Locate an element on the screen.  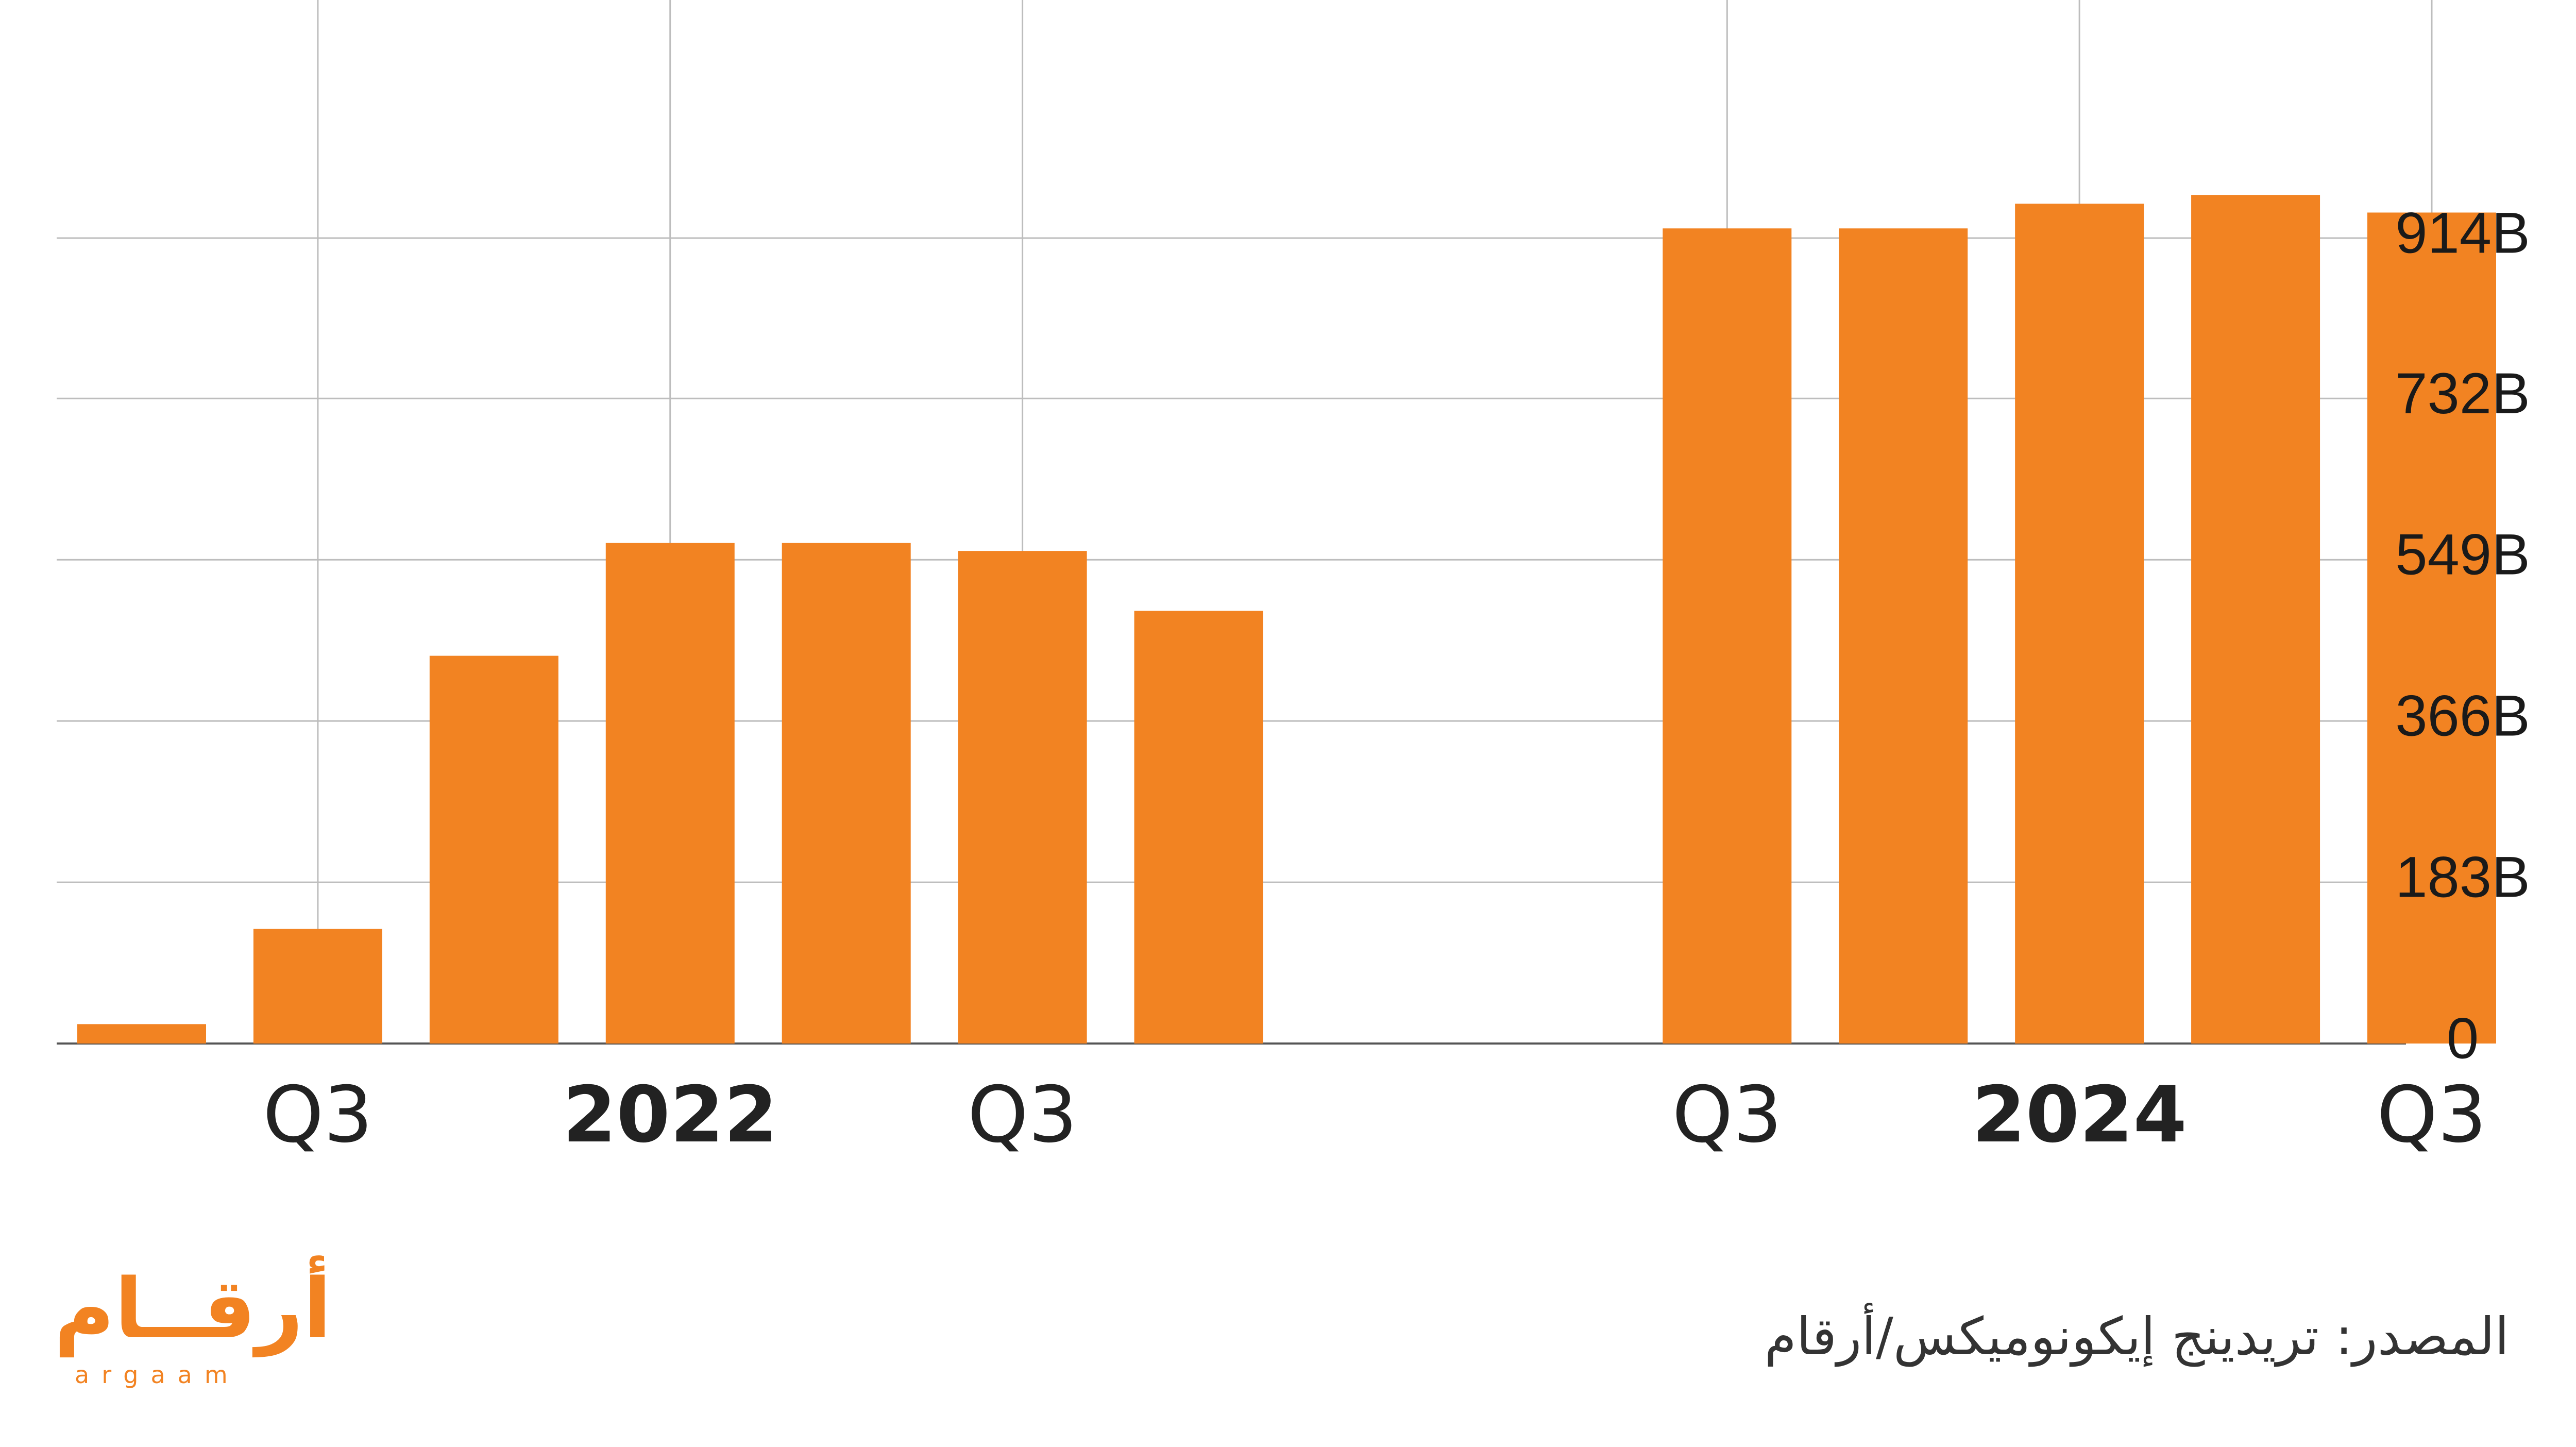
argaam-logo: أرقــام argaam is located at coordinates (193, 1327).